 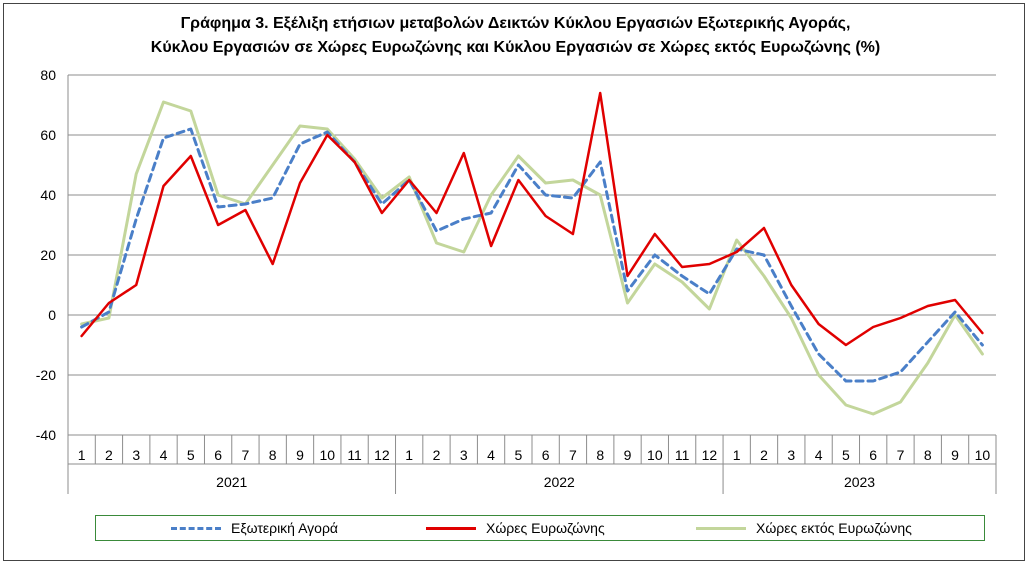 I want to click on y-tick-label: -40, so click(x=46, y=435).